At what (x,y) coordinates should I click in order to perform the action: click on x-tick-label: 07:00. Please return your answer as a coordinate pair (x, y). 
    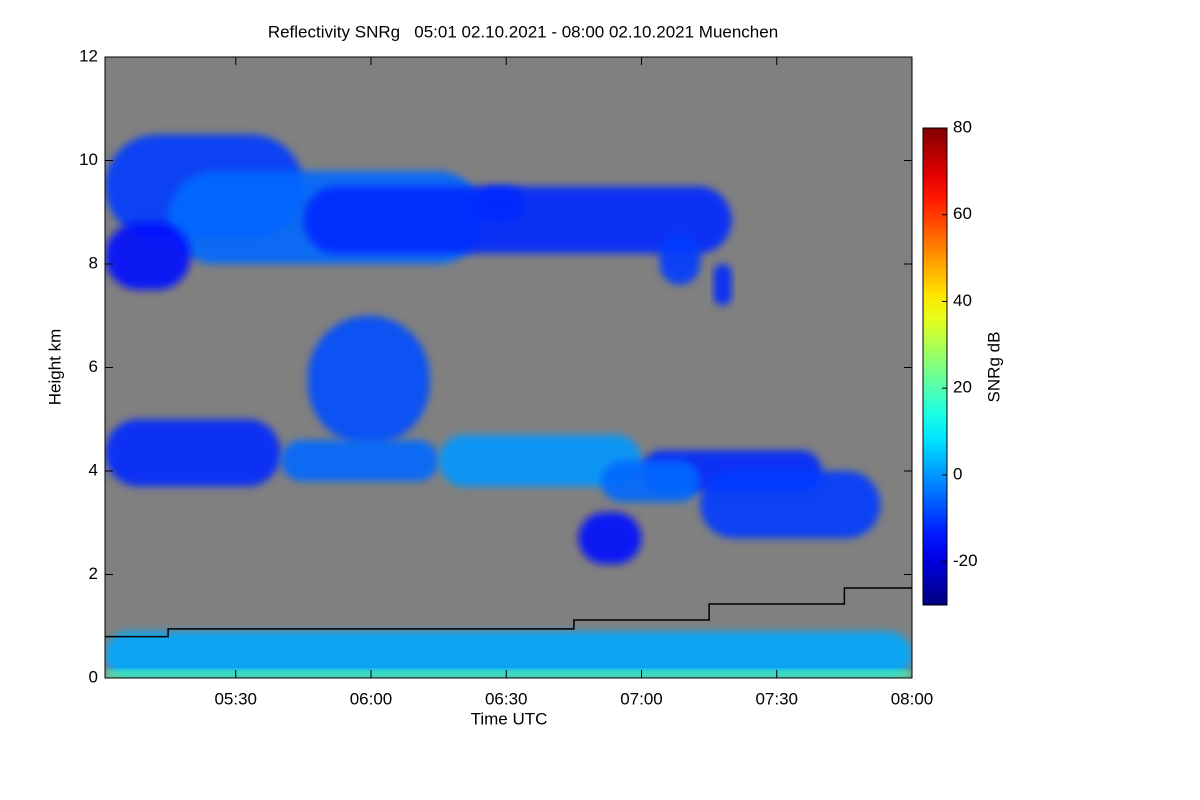
    Looking at the image, I should click on (641, 698).